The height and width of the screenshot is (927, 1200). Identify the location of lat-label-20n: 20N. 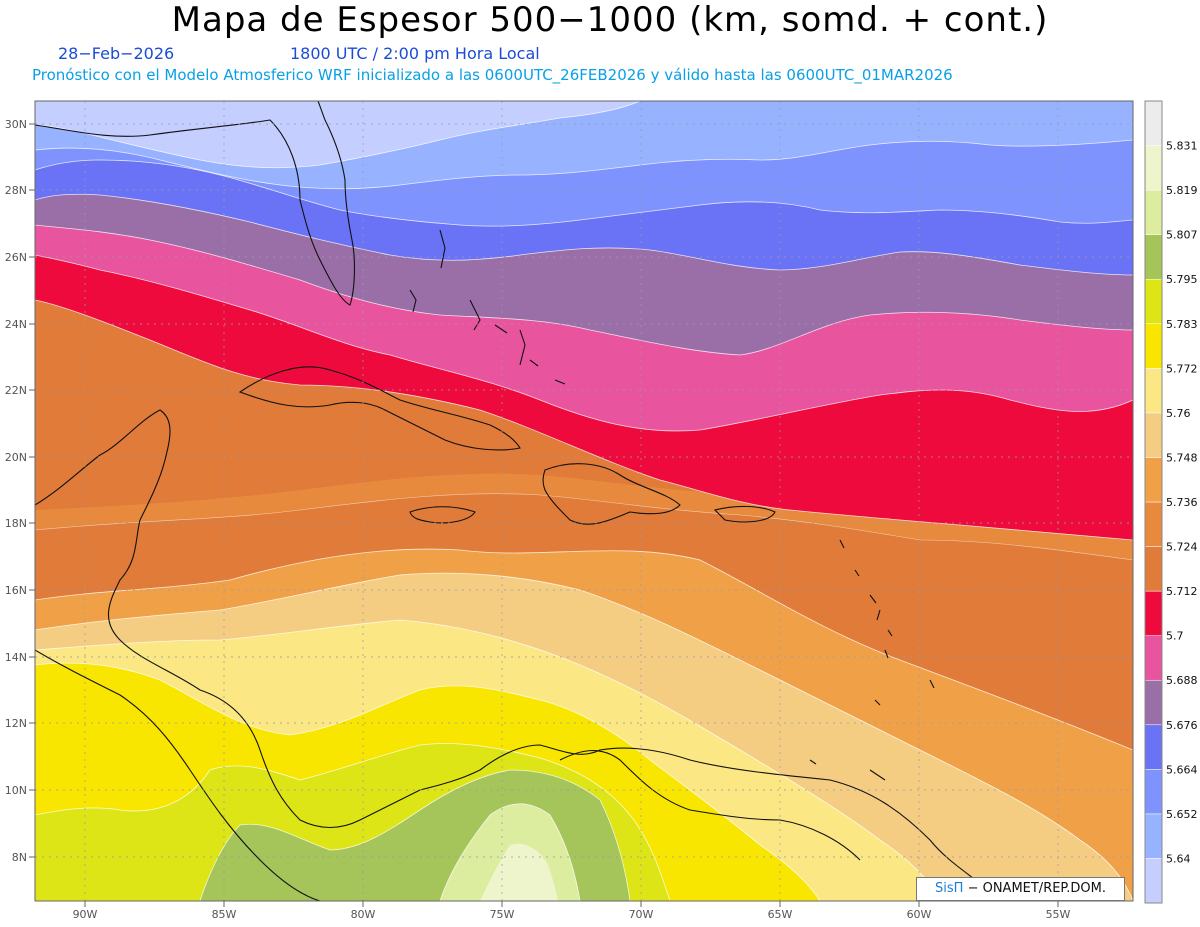
(16, 457).